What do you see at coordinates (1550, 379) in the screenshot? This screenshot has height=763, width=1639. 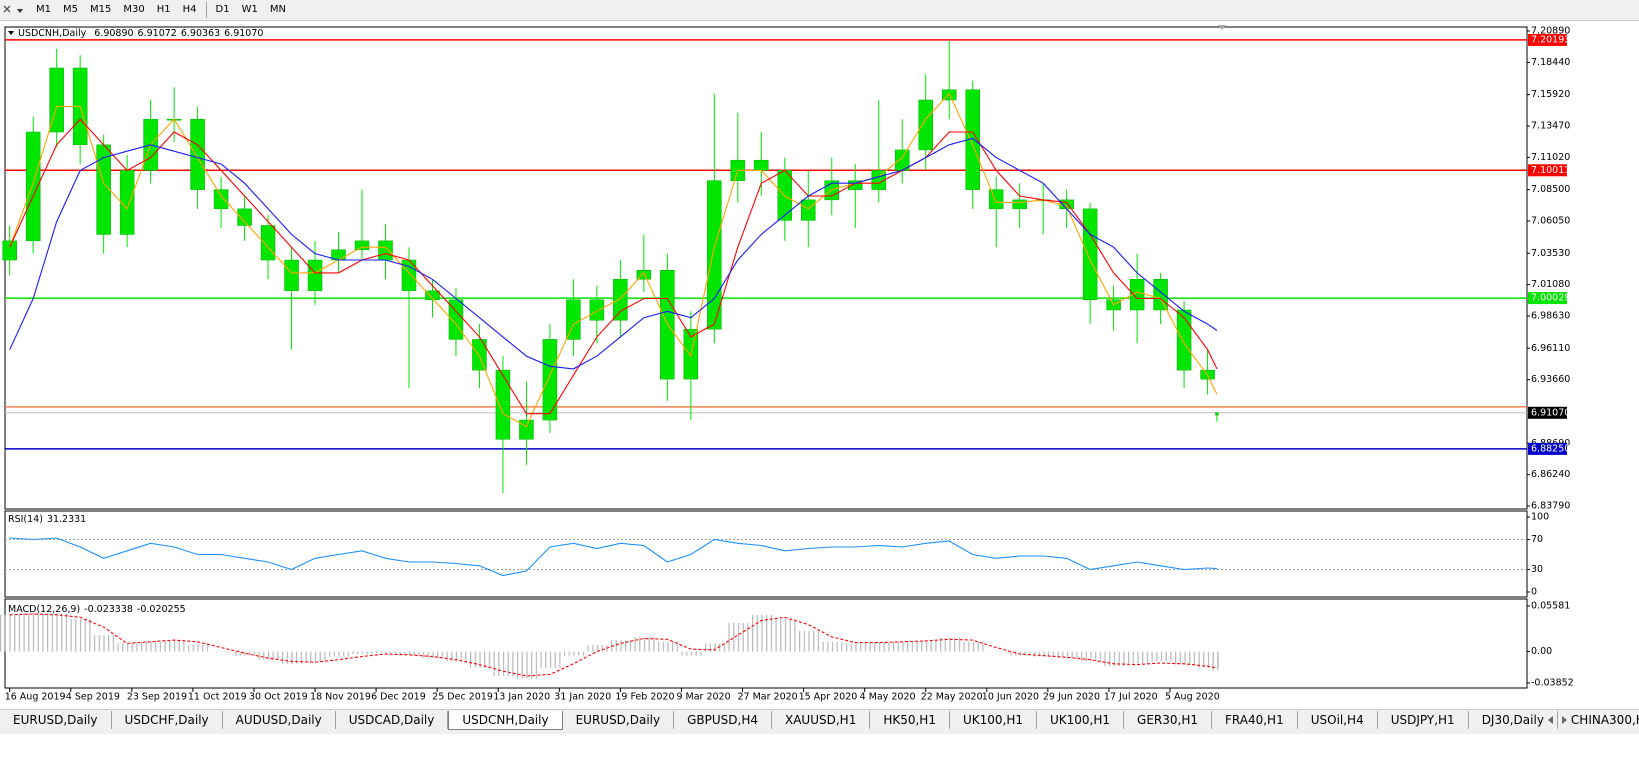 I see `y-tick-label: 6.93660` at bounding box center [1550, 379].